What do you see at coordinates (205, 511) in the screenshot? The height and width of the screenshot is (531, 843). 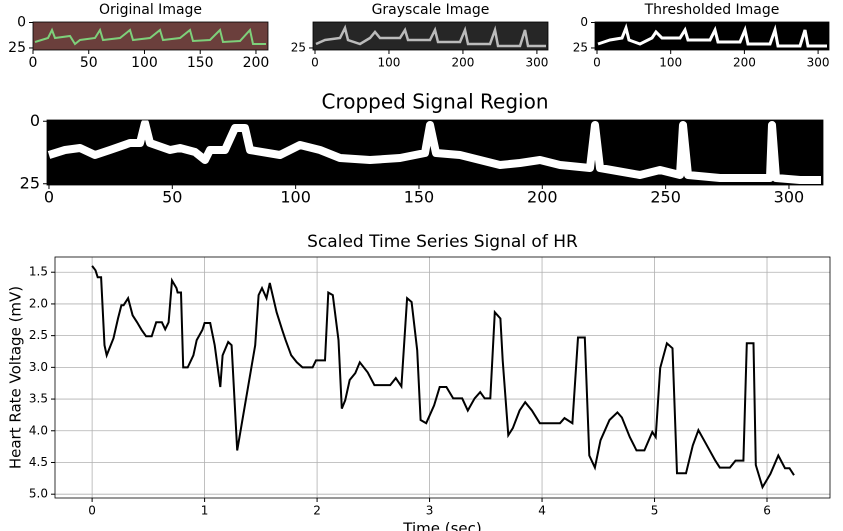 I see `x-tick-label: 1` at bounding box center [205, 511].